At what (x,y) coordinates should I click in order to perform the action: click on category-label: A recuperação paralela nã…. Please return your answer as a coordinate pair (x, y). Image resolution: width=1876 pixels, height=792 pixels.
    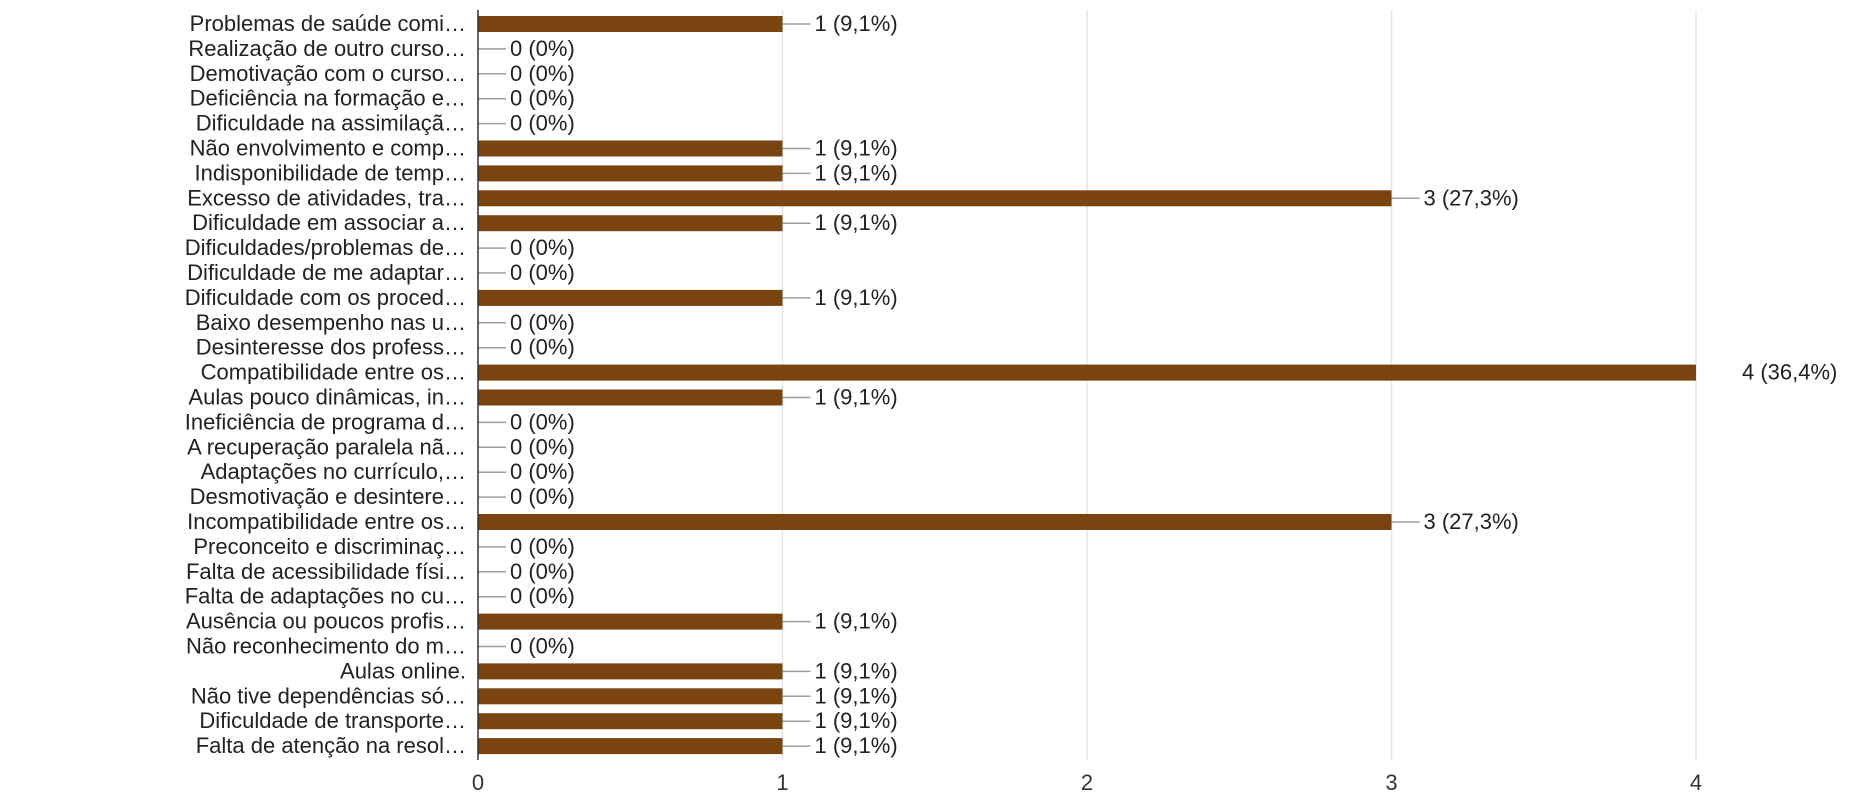
    Looking at the image, I should click on (326, 446).